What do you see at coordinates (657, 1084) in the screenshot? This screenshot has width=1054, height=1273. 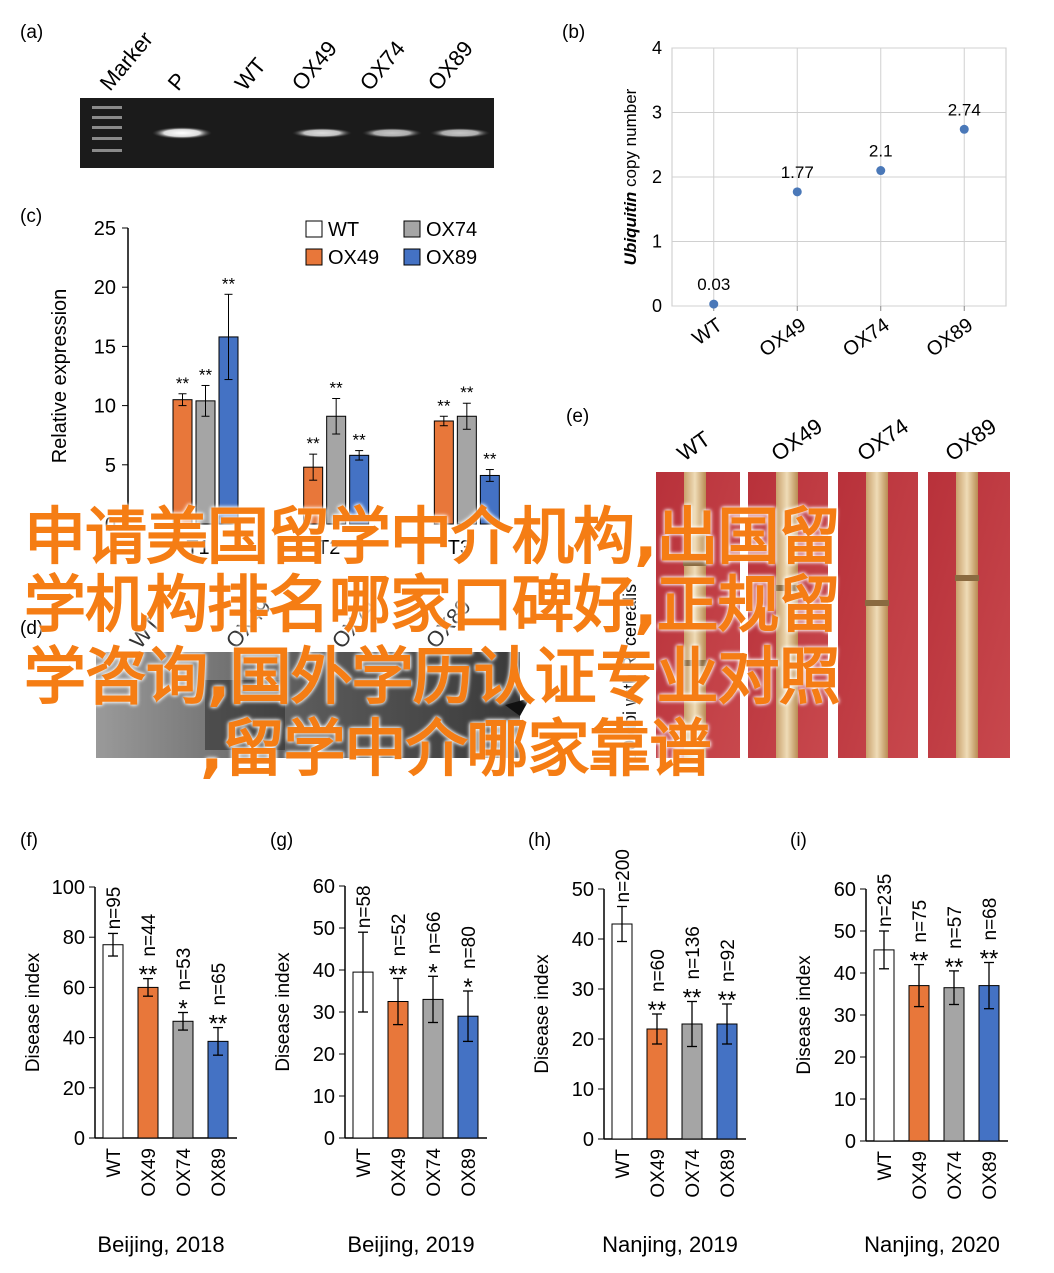 I see `chart-h-bar` at bounding box center [657, 1084].